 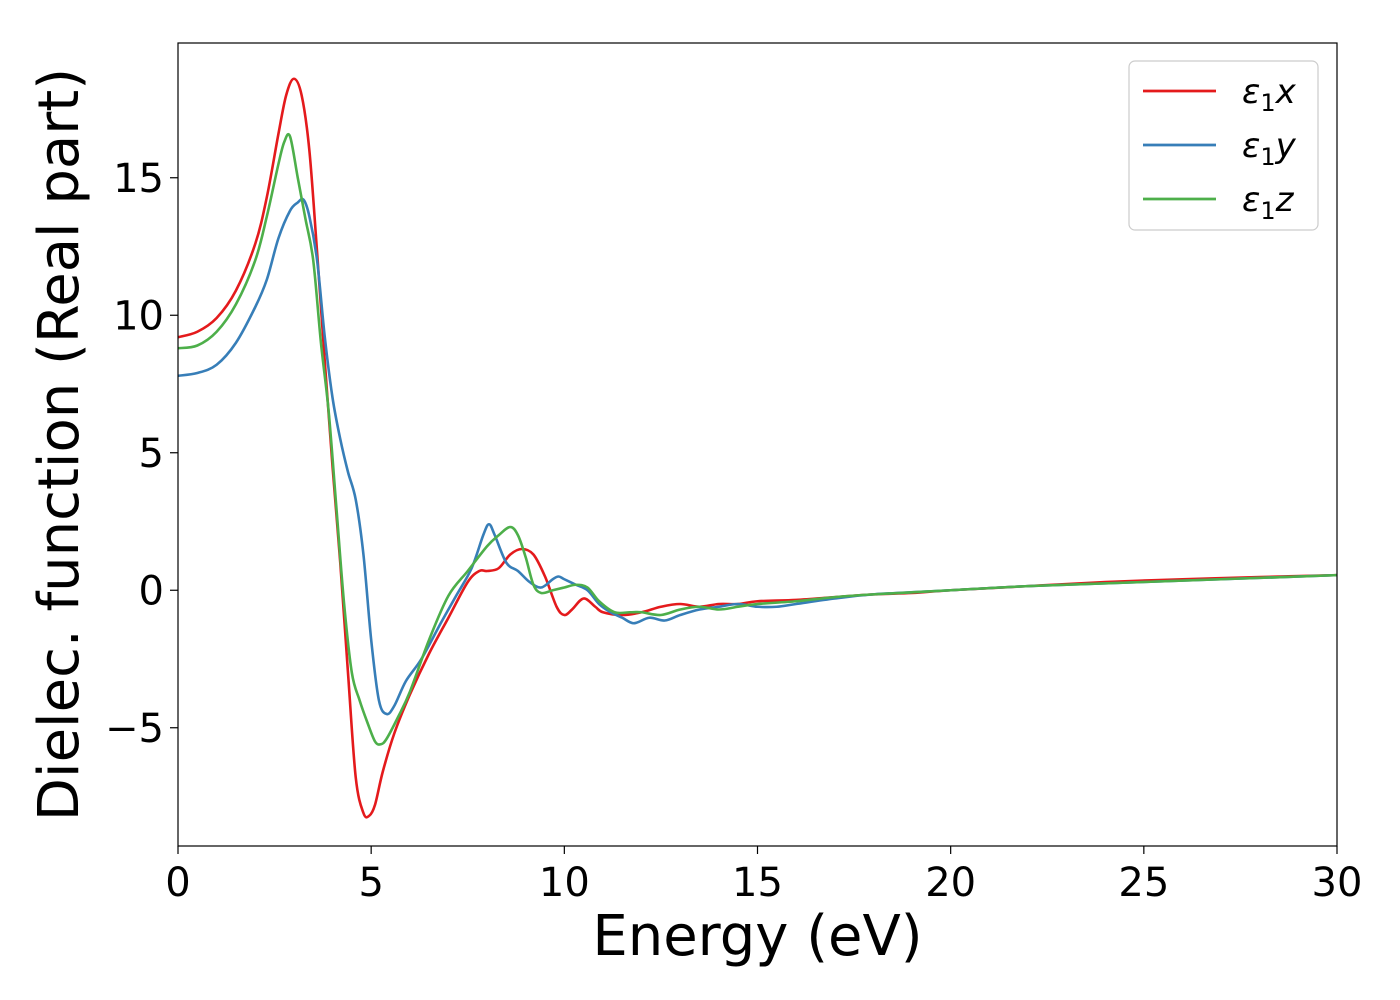 I want to click on y-axis: −5 0 5 10 15, so click(x=141, y=454).